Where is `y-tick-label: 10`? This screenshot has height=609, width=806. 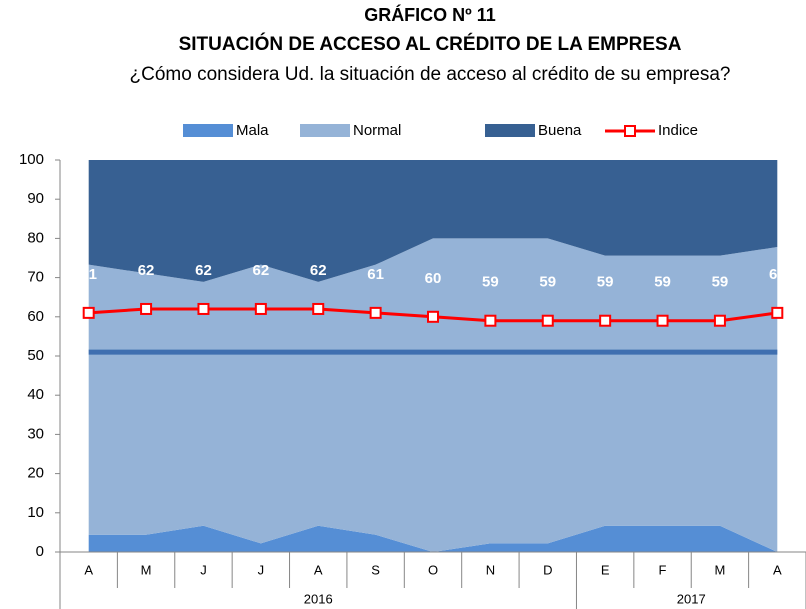 y-tick-label: 10 is located at coordinates (35, 512).